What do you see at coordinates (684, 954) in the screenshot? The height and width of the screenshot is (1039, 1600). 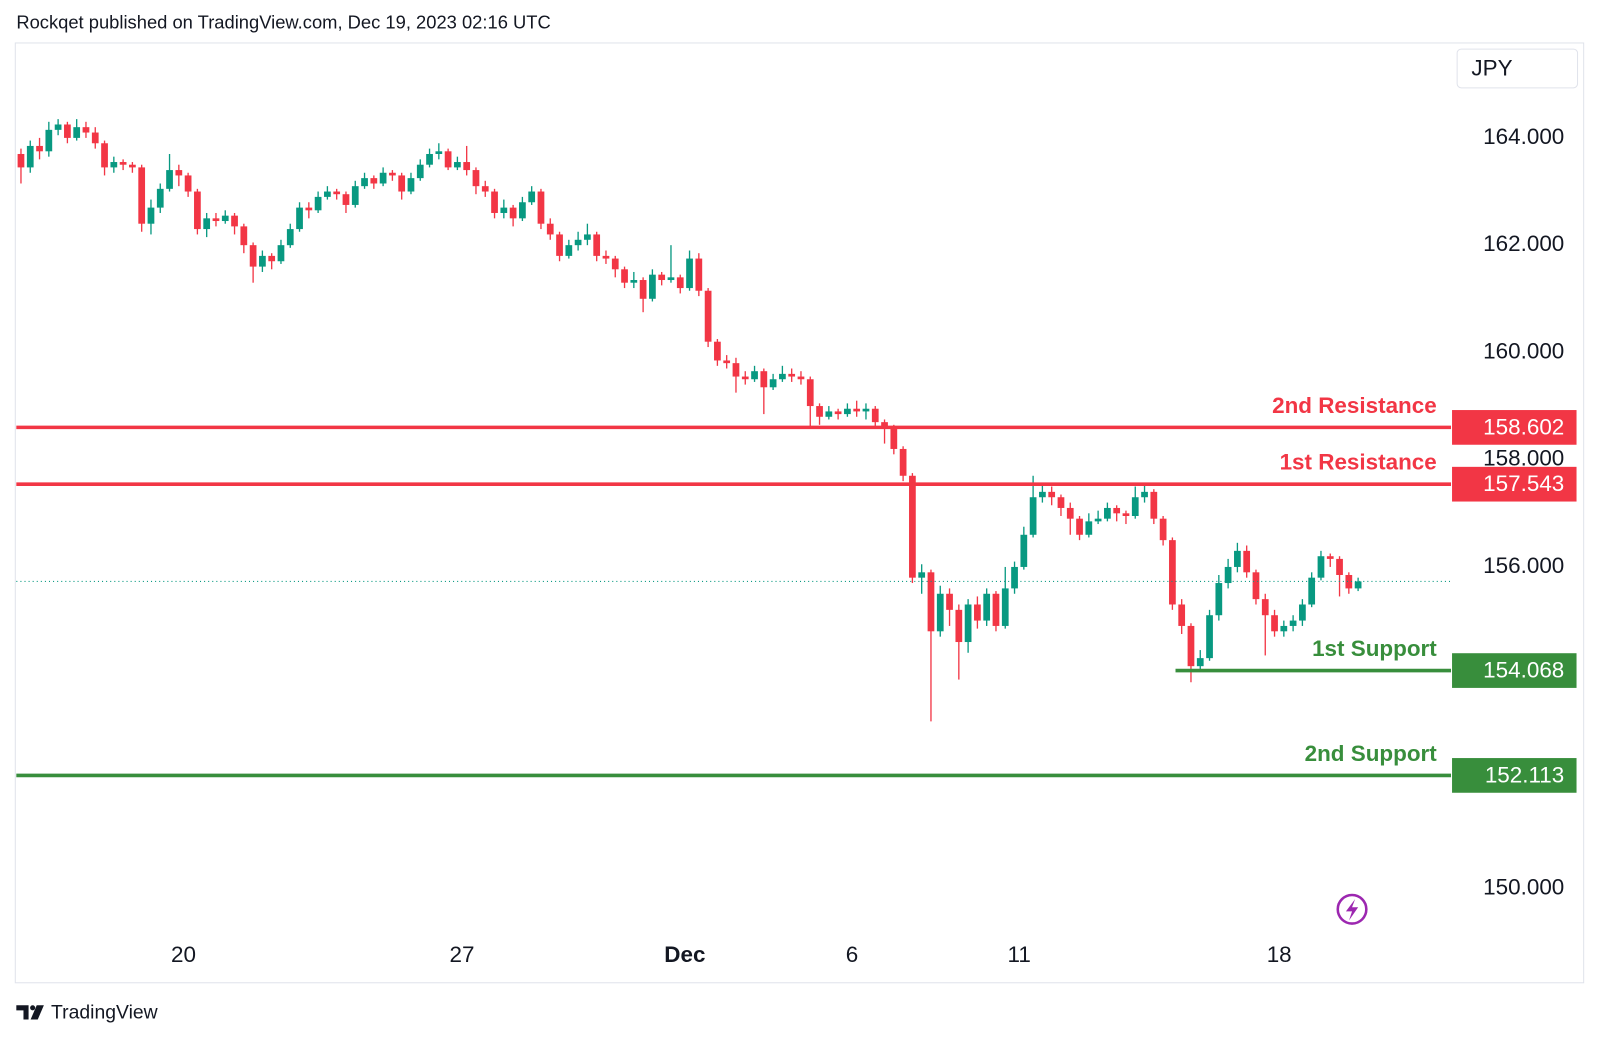 I see `x-tick-label: Dec` at bounding box center [684, 954].